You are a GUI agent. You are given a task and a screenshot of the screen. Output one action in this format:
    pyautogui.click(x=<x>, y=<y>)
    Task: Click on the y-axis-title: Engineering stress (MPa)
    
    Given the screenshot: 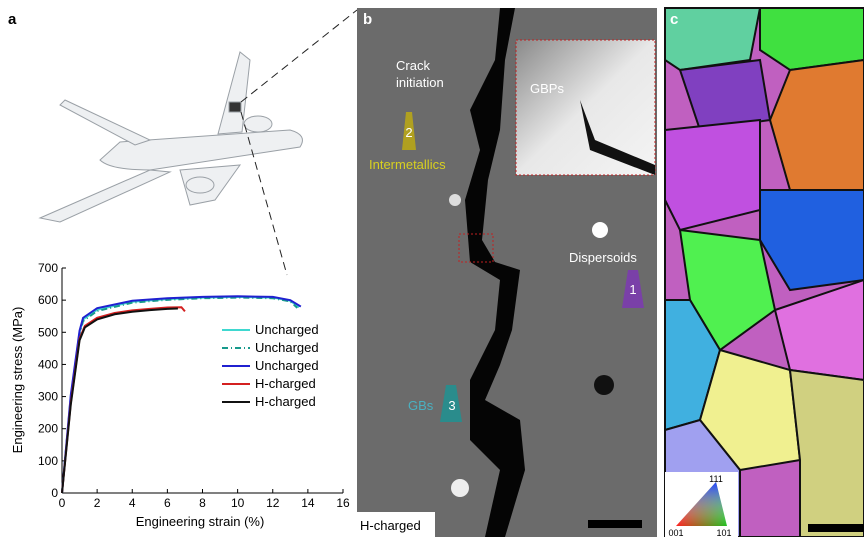 What is the action you would take?
    pyautogui.click(x=17, y=380)
    